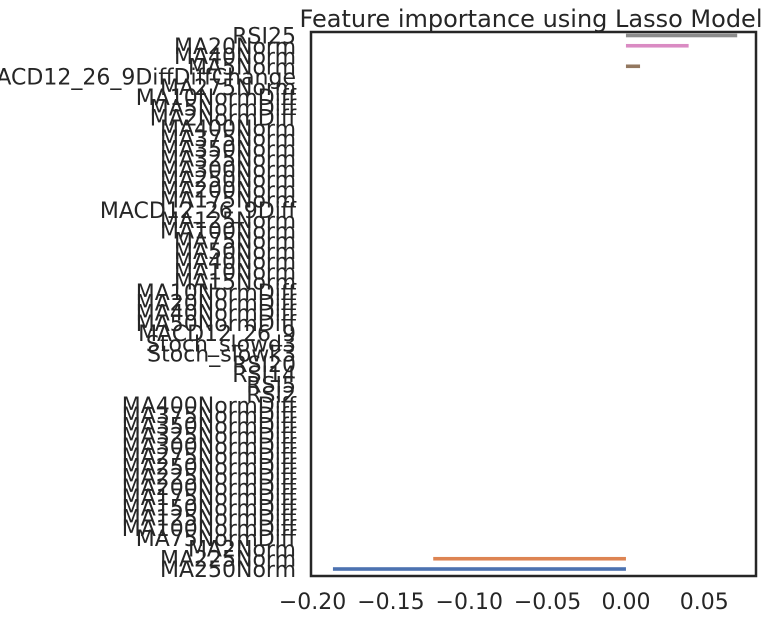 The height and width of the screenshot is (617, 777). I want to click on y-tick-label-36: MA400NormDiff, so click(209, 406).